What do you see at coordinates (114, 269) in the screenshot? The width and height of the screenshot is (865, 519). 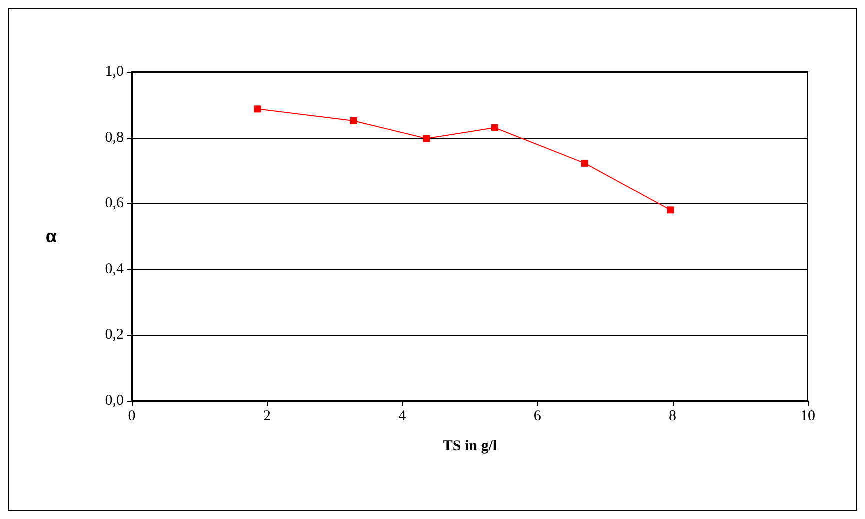 I see `y-tick-label: 0,4` at bounding box center [114, 269].